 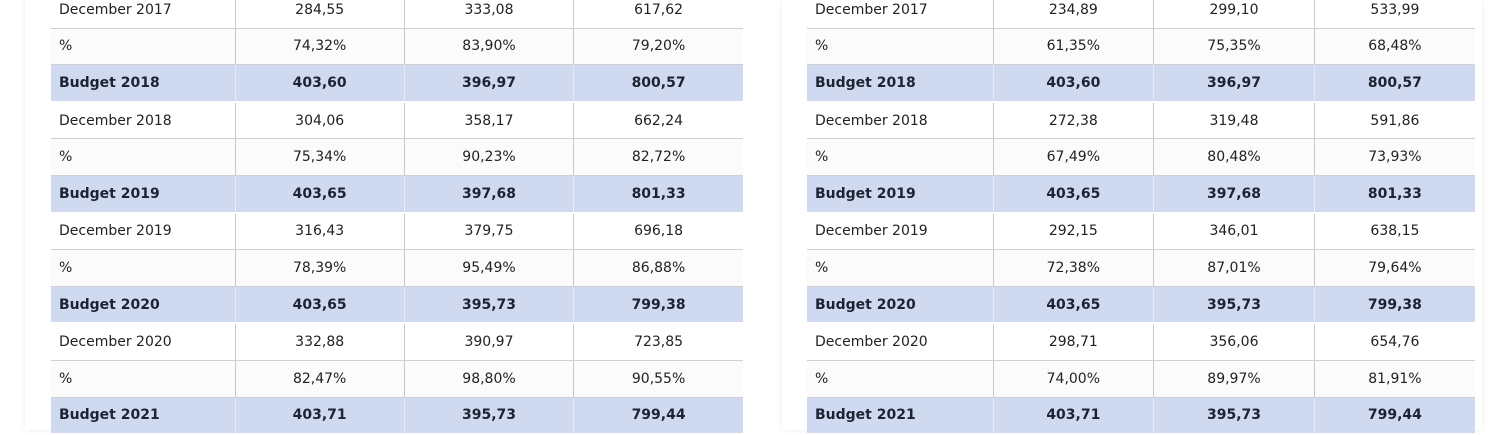 I want to click on value-cell: 89,97%, so click(x=1234, y=379).